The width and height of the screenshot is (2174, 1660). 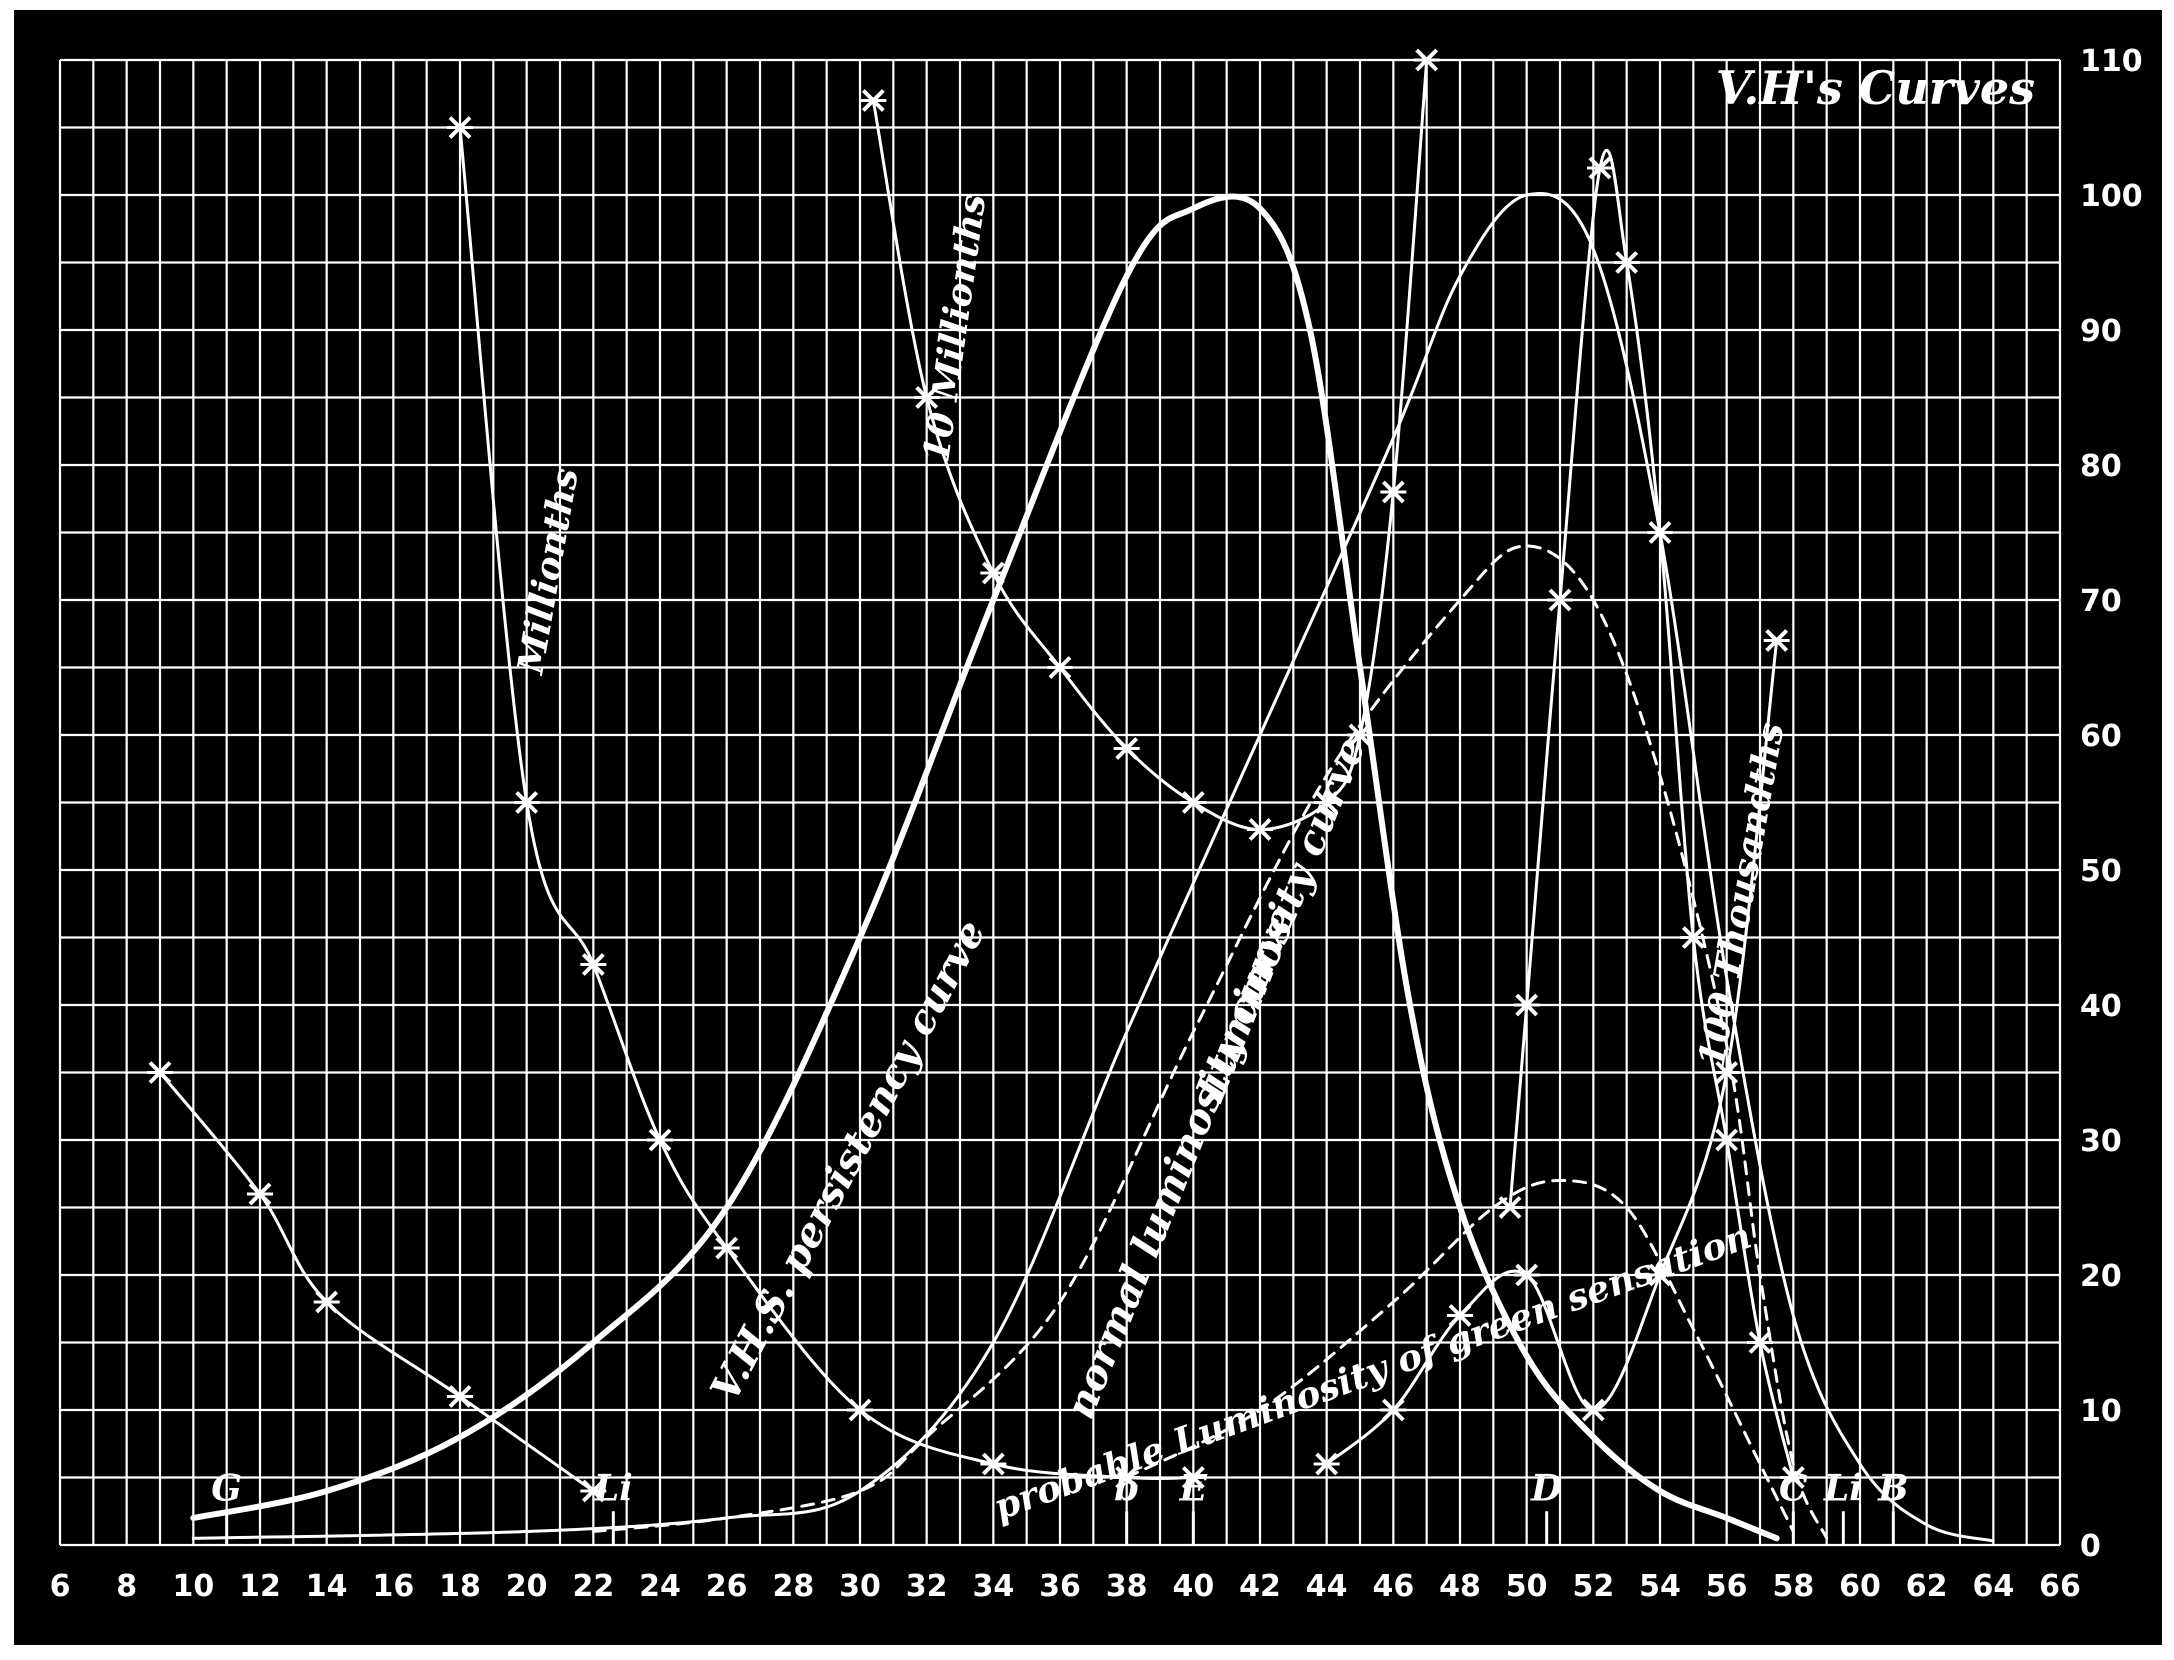 I want to click on y-tick-label: 20, so click(x=2101, y=1276).